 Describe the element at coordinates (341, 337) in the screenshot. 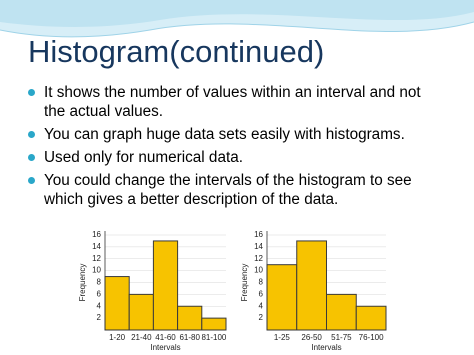

I see `x-tick-label: 51-75` at that location.